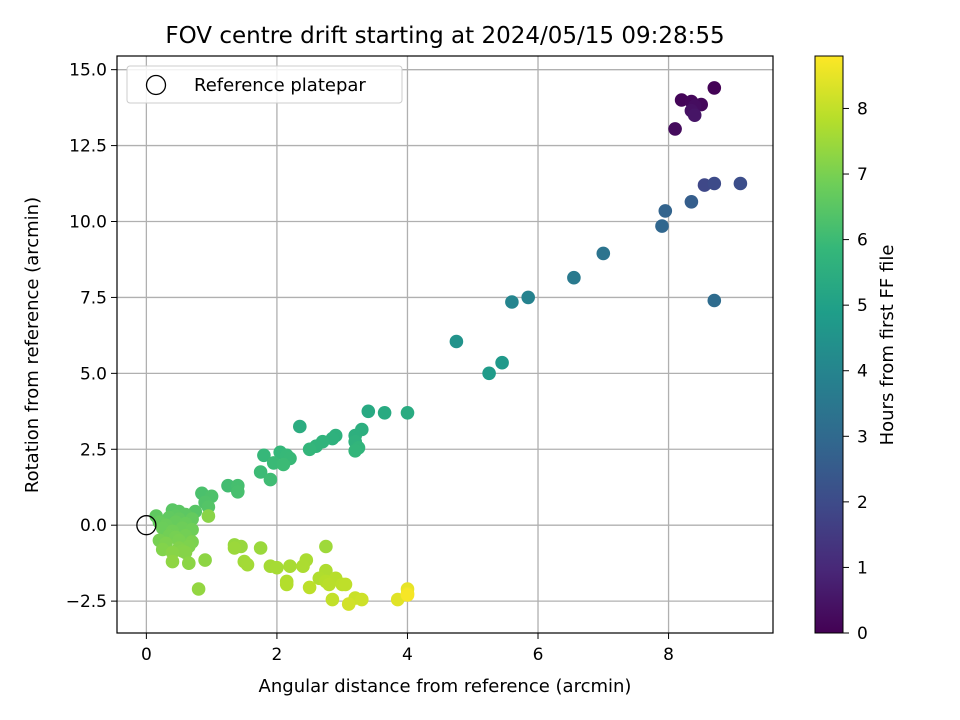 The image size is (960, 720). Describe the element at coordinates (93, 374) in the screenshot. I see `y-tick-label: 5.0` at that location.